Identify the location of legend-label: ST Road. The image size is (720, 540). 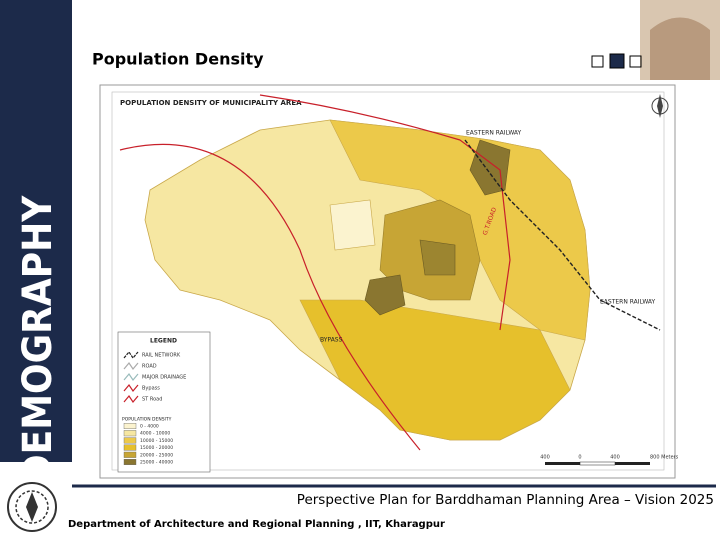
(152, 400).